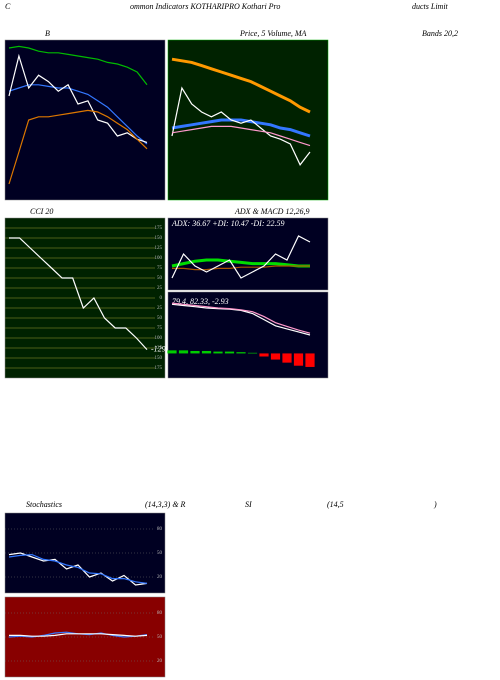  I want to click on row-label: Stochastics, so click(44, 504).